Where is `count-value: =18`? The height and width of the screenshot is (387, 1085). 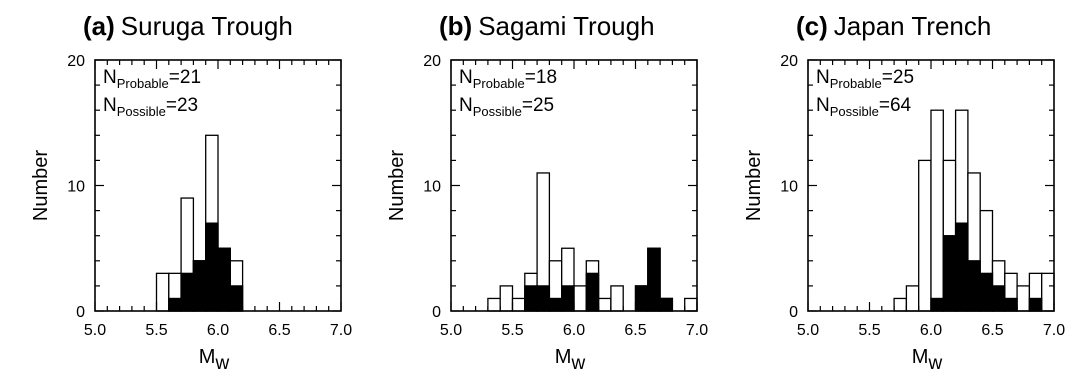
count-value: =18 is located at coordinates (541, 77).